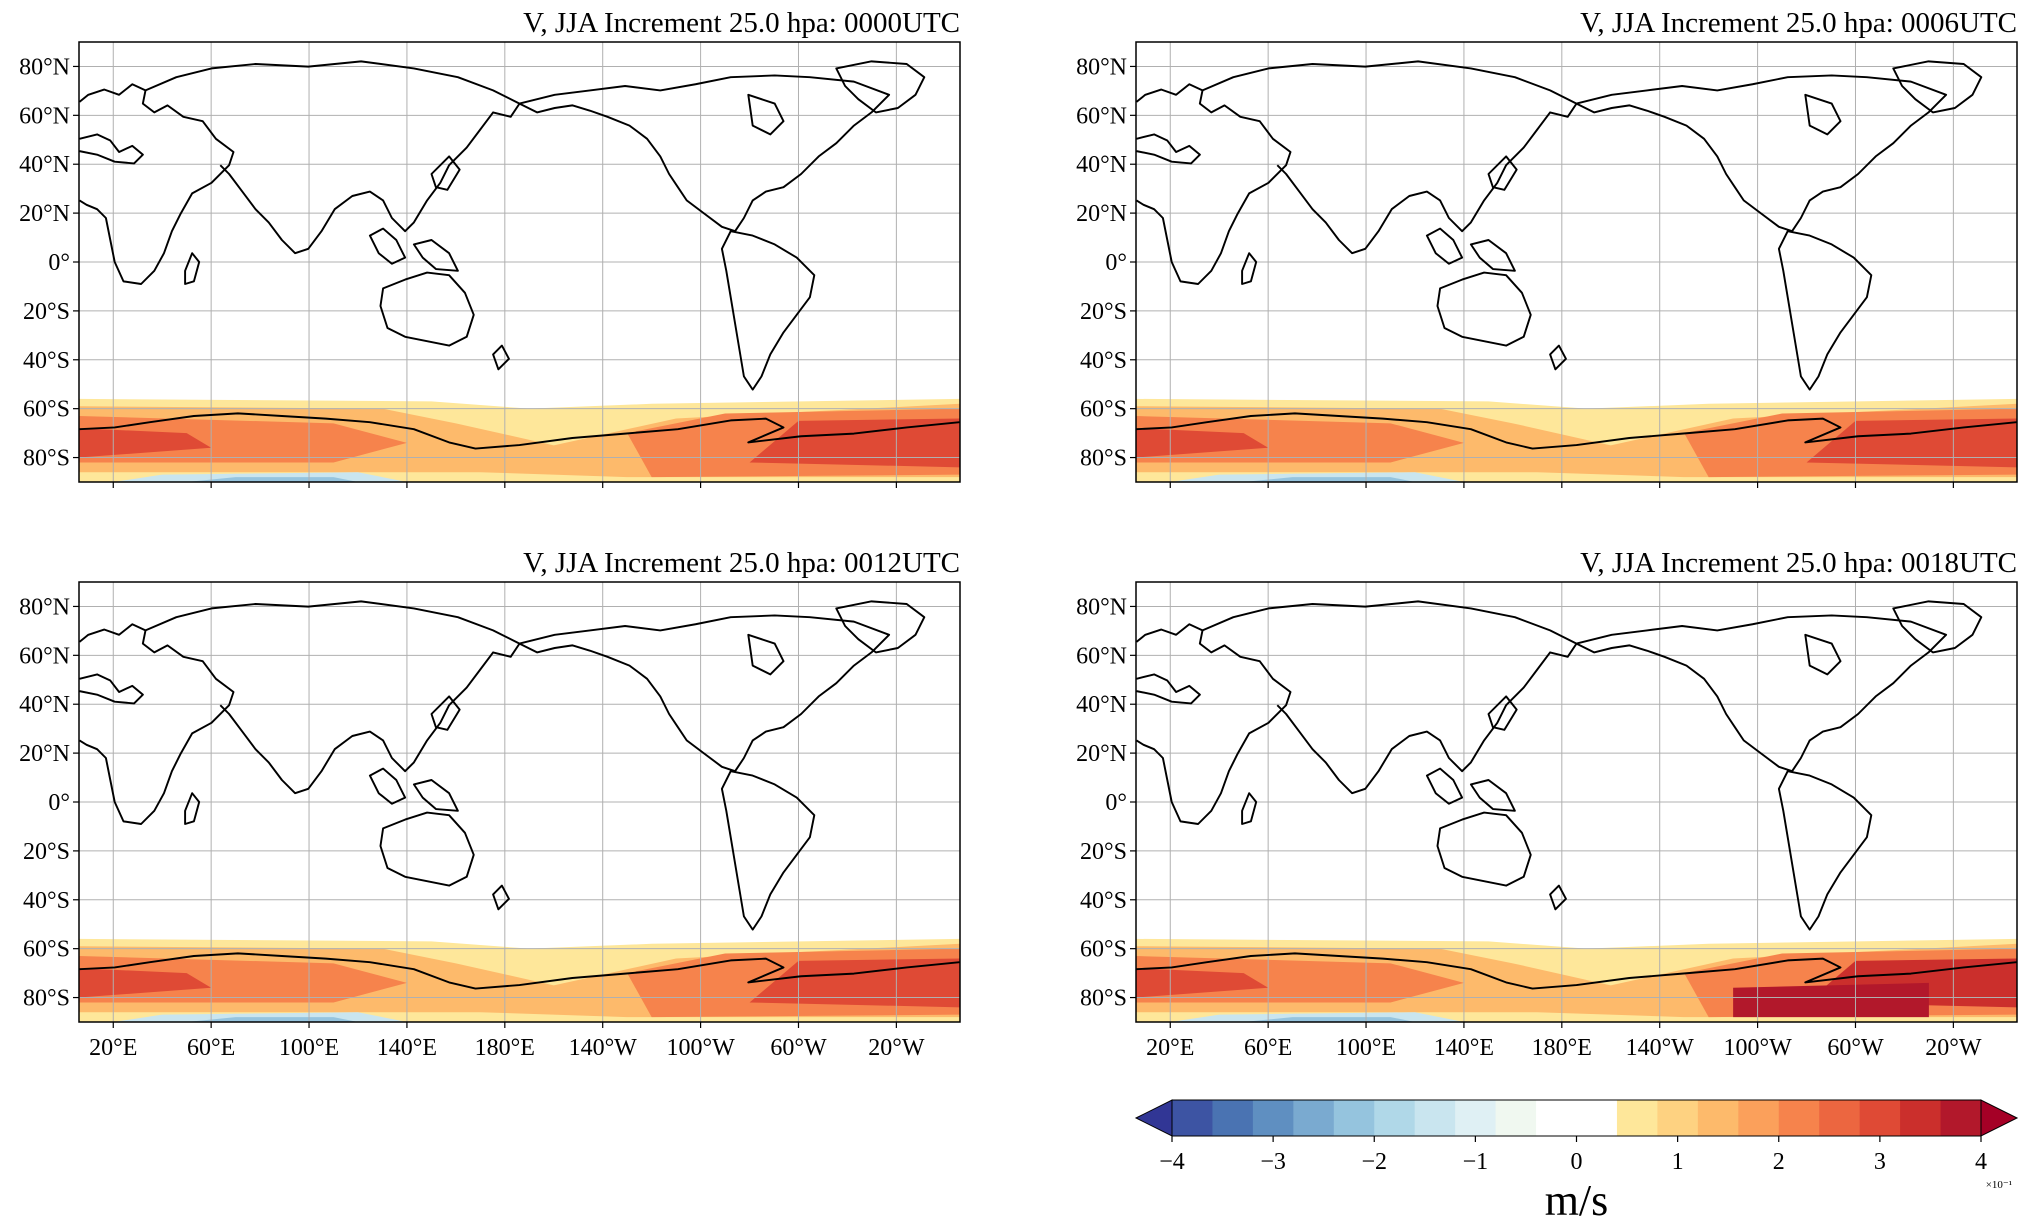 The image size is (2025, 1232). I want to click on colorbar-tick-label: −3, so click(1273, 1162).